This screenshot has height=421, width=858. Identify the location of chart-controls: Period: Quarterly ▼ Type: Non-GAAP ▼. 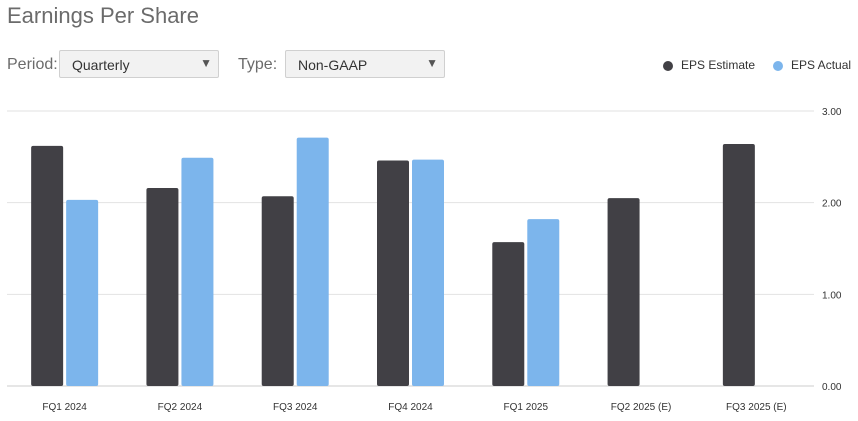
(429, 65).